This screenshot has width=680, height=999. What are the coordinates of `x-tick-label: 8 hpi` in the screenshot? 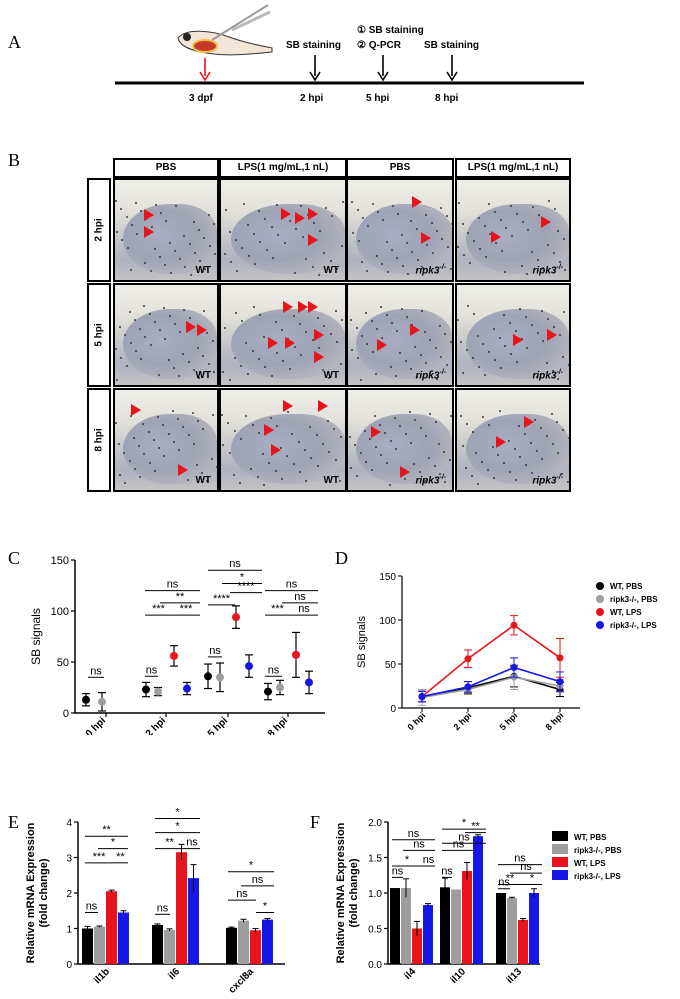 It's located at (278, 725).